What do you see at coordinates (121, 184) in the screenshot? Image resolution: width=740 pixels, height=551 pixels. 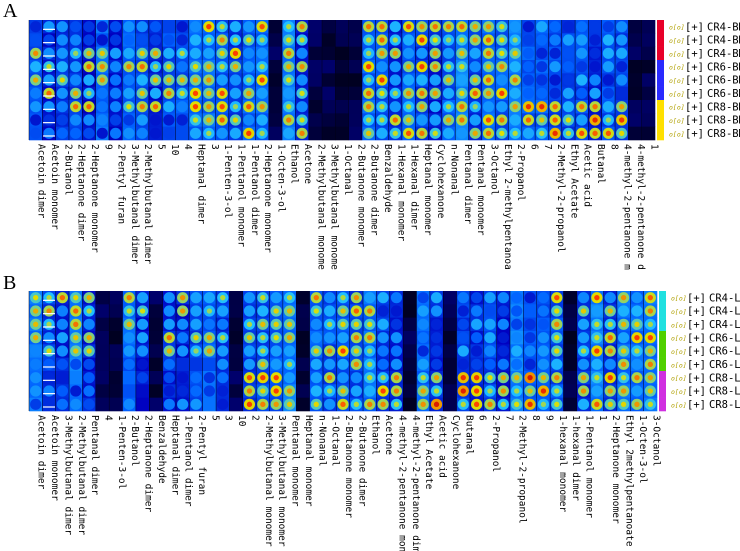 I see `compound-label: 2-Pentyl furan` at bounding box center [121, 184].